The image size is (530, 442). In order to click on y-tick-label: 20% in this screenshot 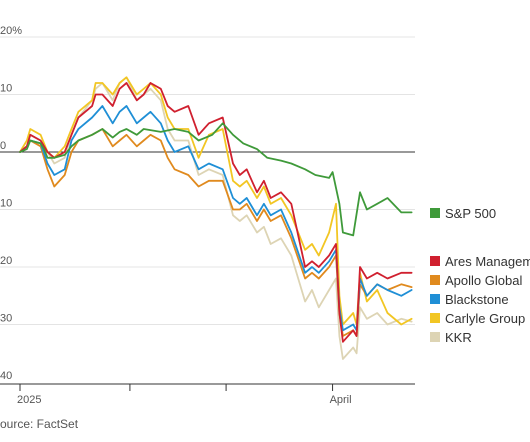, I will do `click(11, 31)`.